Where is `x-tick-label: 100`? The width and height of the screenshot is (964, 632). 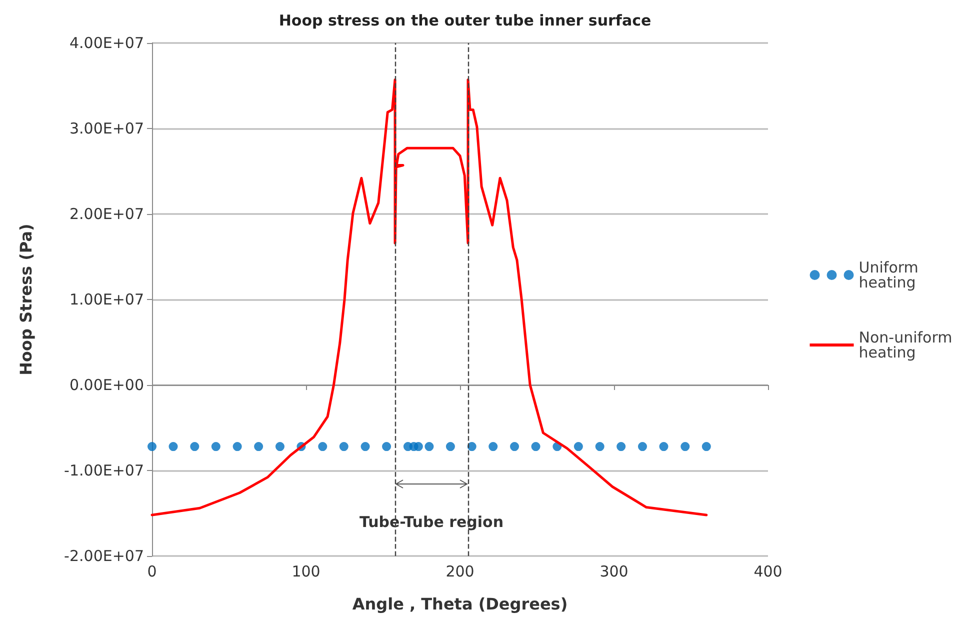
x-tick-label: 100 is located at coordinates (306, 571).